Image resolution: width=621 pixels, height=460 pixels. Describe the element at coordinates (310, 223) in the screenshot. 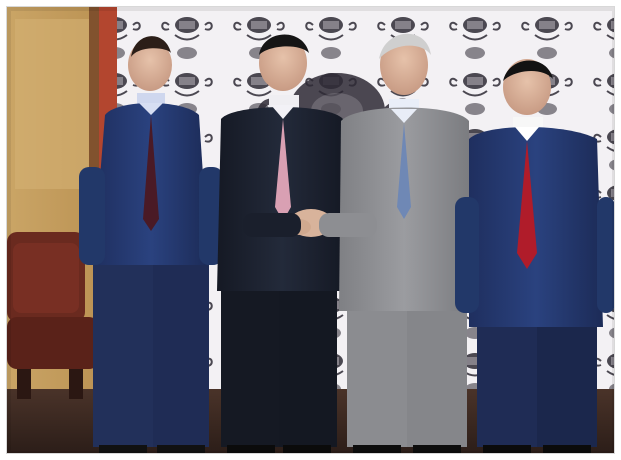

I see `handshake` at that location.